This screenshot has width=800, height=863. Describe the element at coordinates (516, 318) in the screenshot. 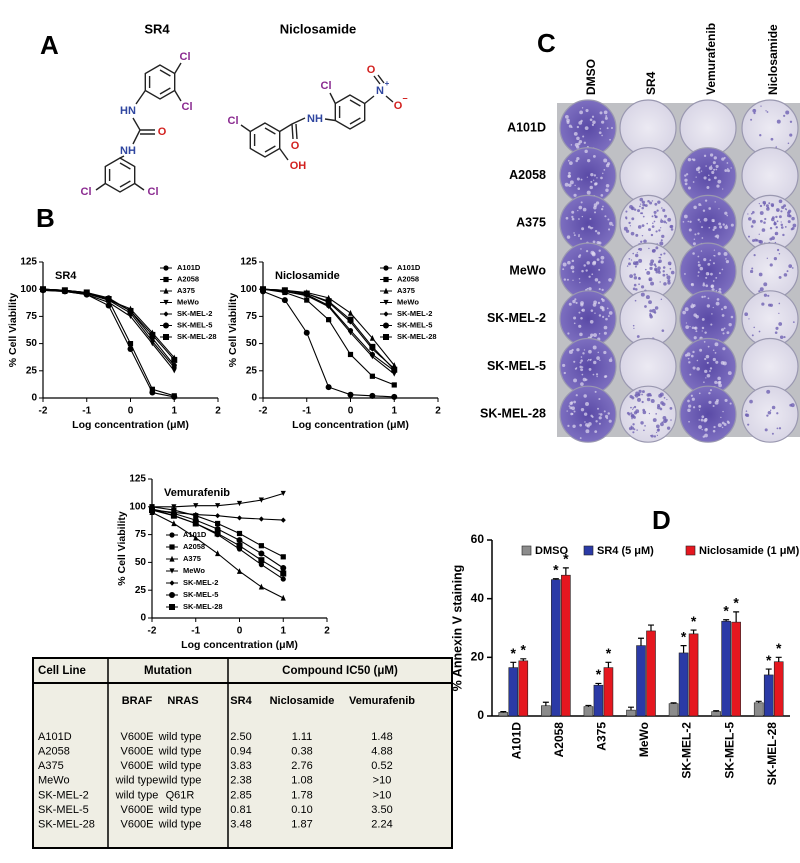

I see `row-label: SK-MEL-2` at that location.